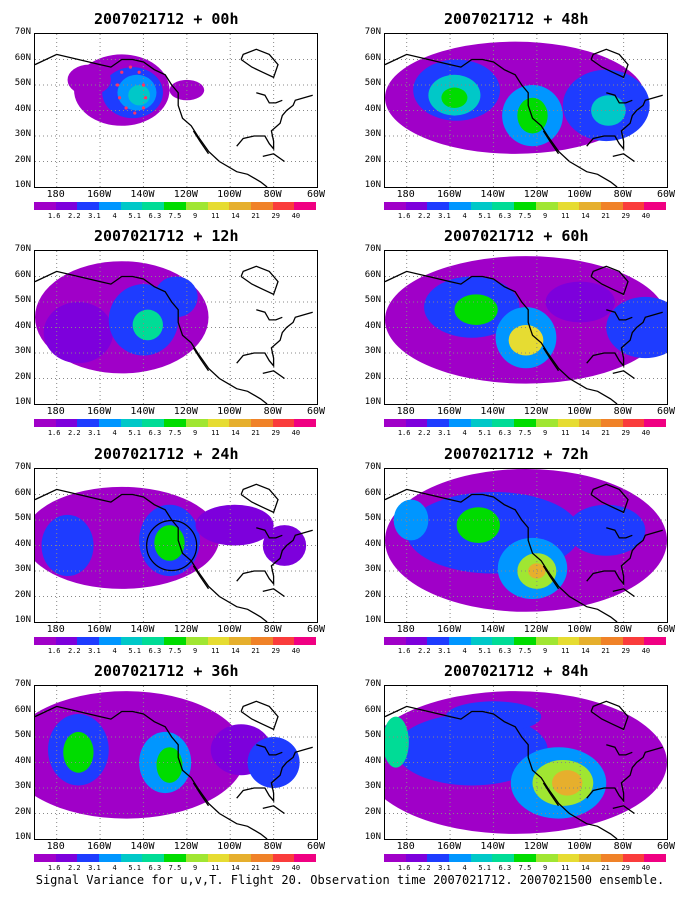  Describe the element at coordinates (516, 671) in the screenshot. I see `panel-title: 2007021712 + 84h` at that location.